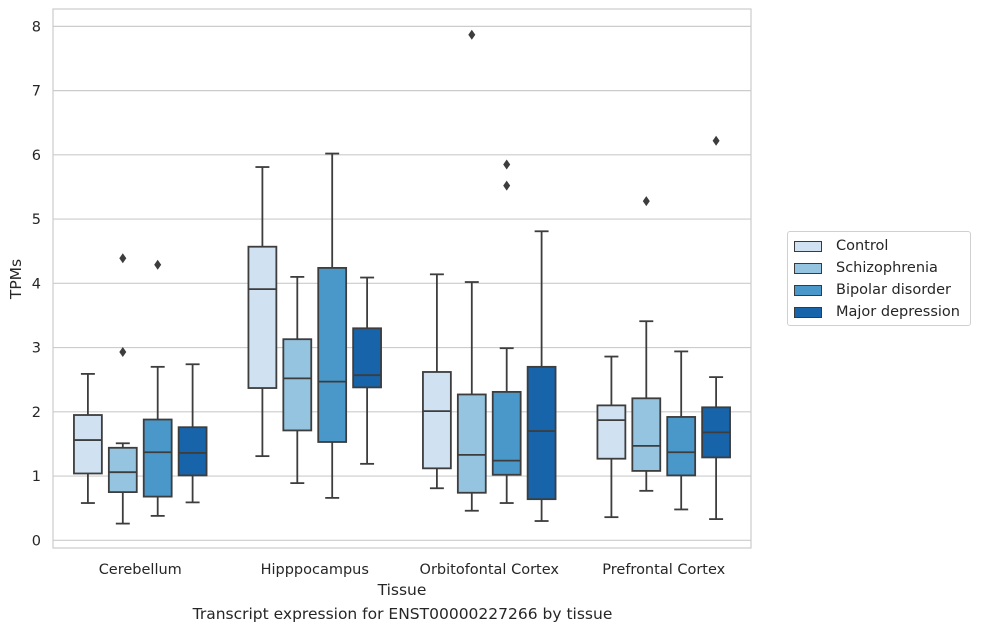  I want to click on legend-label-control: Control, so click(862, 246).